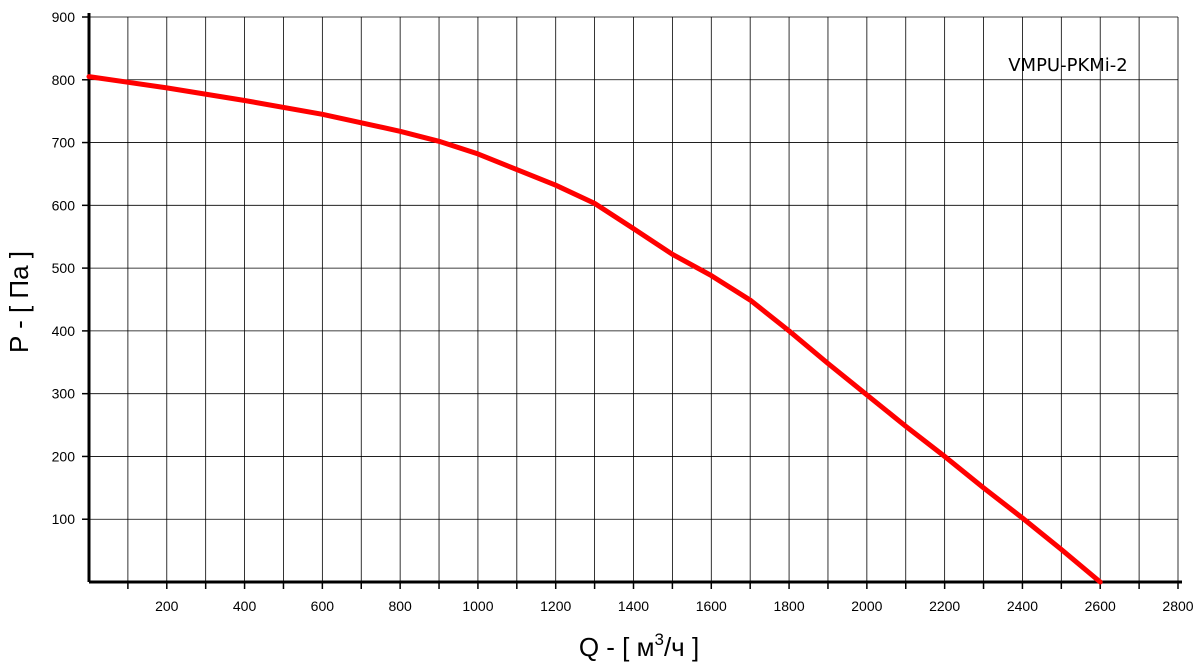 This screenshot has height=671, width=1200. Describe the element at coordinates (64, 143) in the screenshot. I see `y-tick-label: 700` at that location.